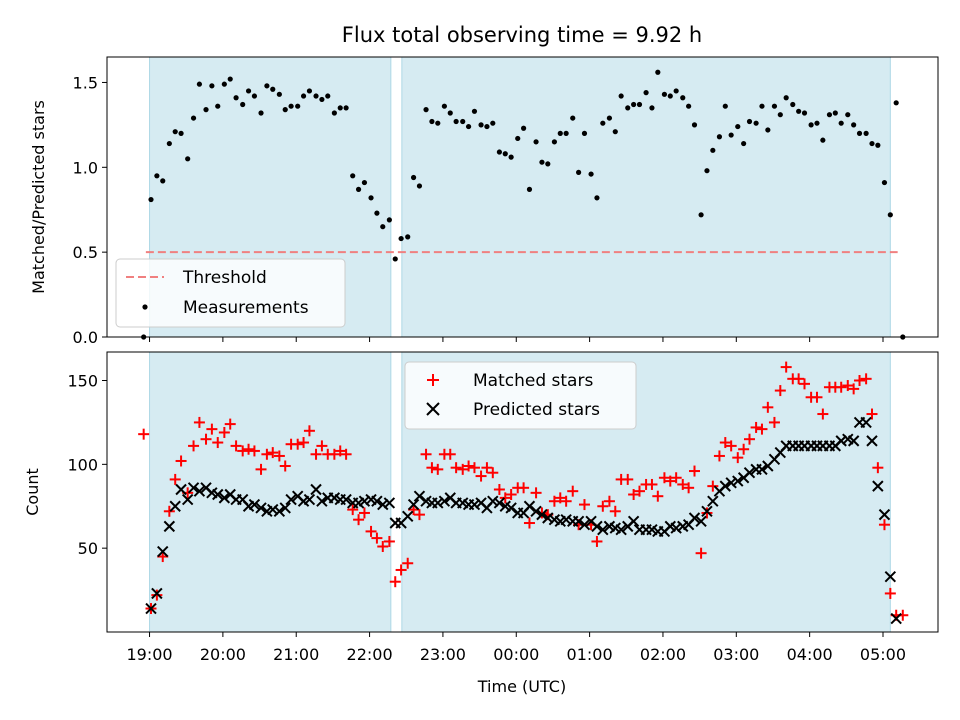 The width and height of the screenshot is (960, 720). Describe the element at coordinates (85, 252) in the screenshot. I see `top-ytick-label: 0.5` at that location.